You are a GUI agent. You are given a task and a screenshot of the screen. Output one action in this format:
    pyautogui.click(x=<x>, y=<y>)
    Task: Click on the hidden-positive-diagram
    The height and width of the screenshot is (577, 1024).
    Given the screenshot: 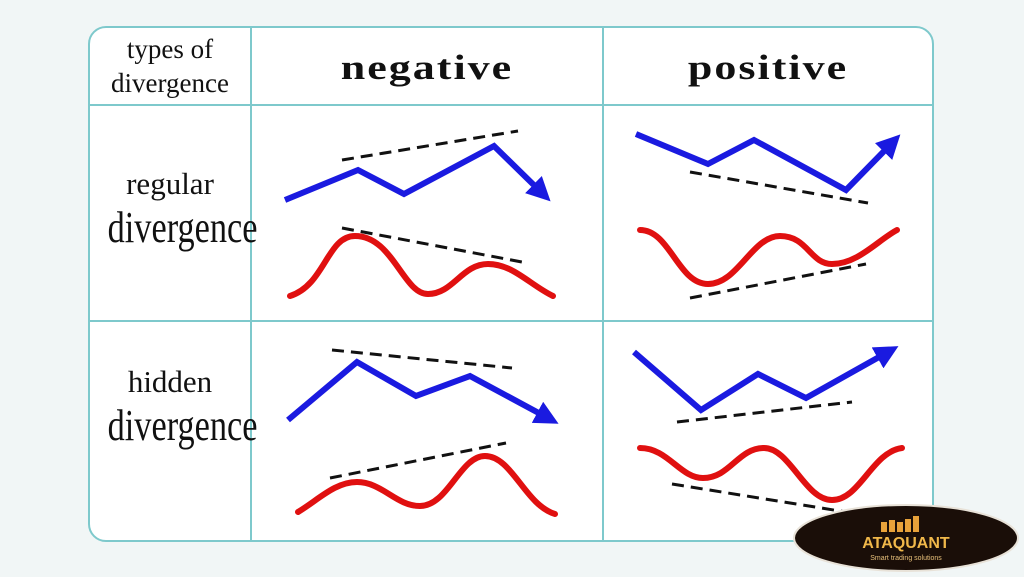 What is the action you would take?
    pyautogui.click(x=768, y=430)
    